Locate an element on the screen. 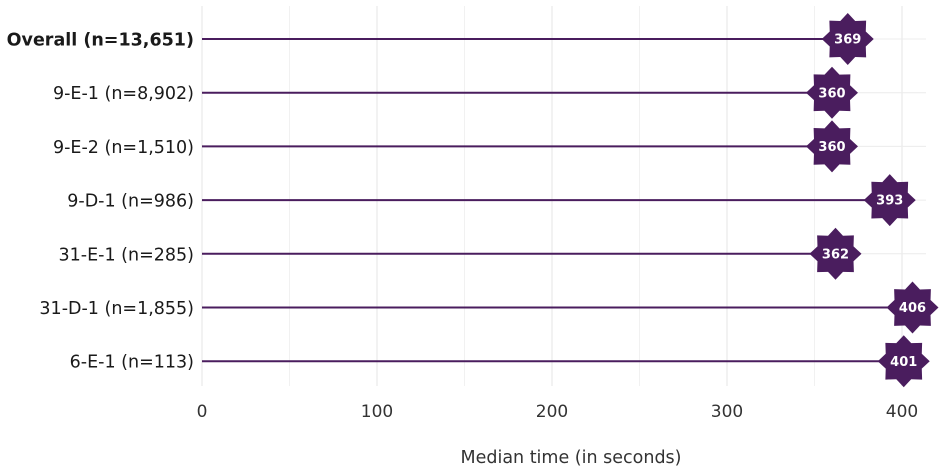 Image resolution: width=950 pixels, height=469 pixels. category-label: 9-D-1 (n=986) is located at coordinates (130, 202).